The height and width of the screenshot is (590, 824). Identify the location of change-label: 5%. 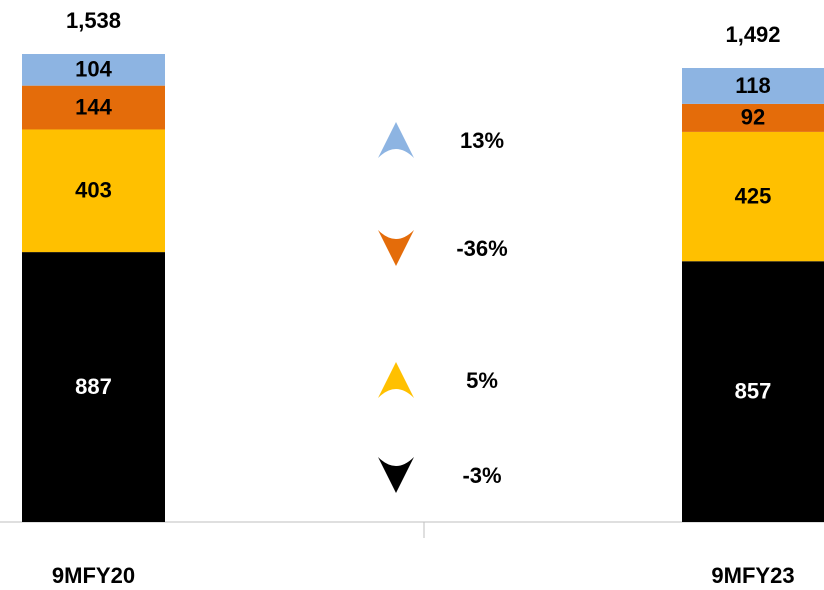
(482, 380).